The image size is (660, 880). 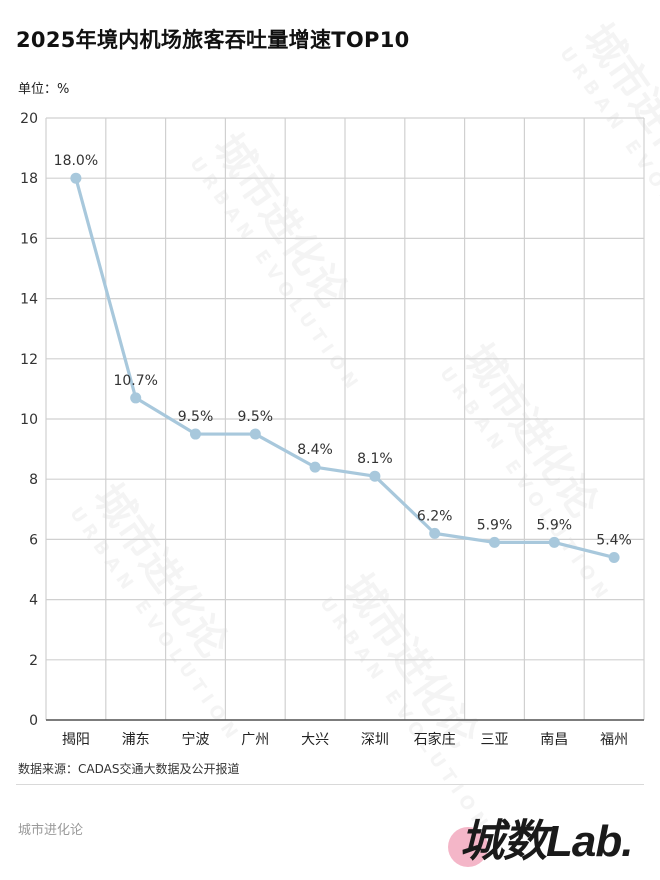 What do you see at coordinates (375, 740) in the screenshot?
I see `x-tick-label: 深圳` at bounding box center [375, 740].